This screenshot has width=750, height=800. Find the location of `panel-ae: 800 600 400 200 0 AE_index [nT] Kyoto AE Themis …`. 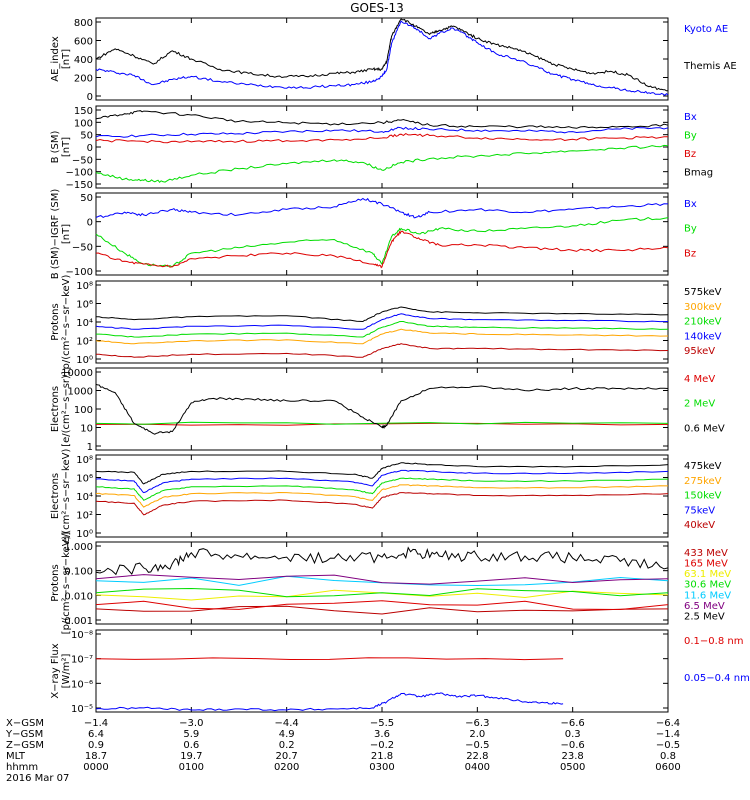

panel-ae: 800 600 400 200 0 AE_index [nT] Kyoto AE Themis … is located at coordinates (393, 60).